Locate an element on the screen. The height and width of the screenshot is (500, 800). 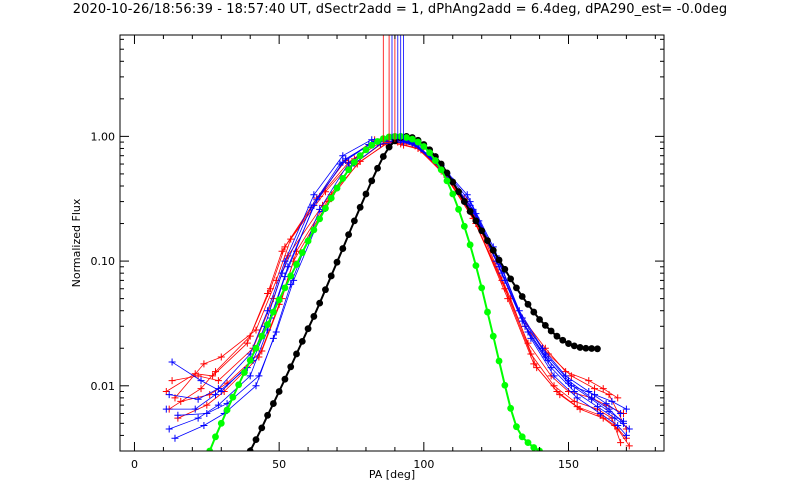
y-axis-label: Normalized Flux is located at coordinates (76, 242).